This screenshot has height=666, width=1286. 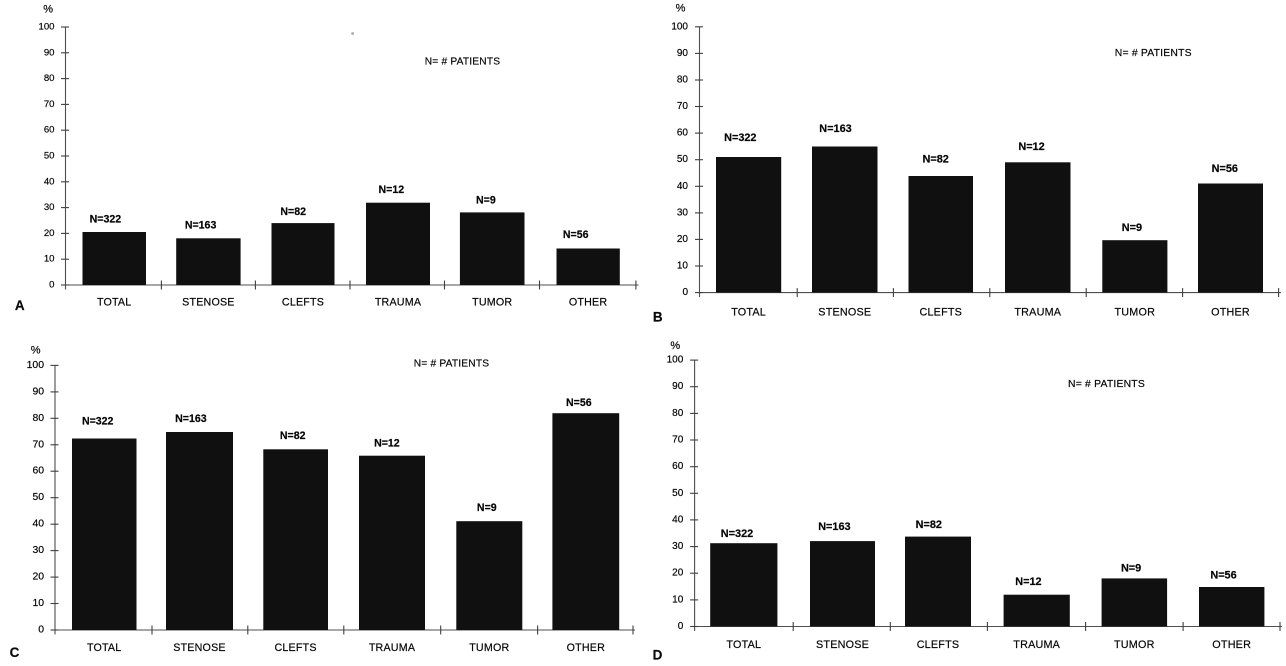 What do you see at coordinates (658, 655) in the screenshot?
I see `svg-text: D` at bounding box center [658, 655].